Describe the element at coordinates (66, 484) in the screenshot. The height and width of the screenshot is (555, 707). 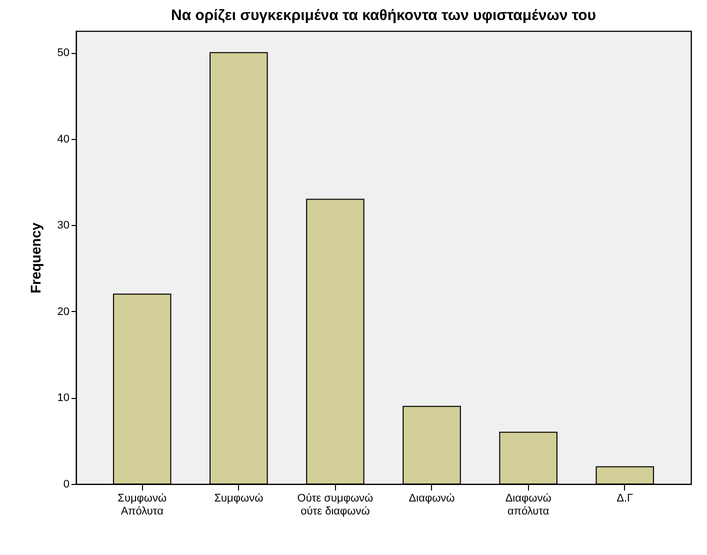
I see `y-tick-label: 0` at that location.